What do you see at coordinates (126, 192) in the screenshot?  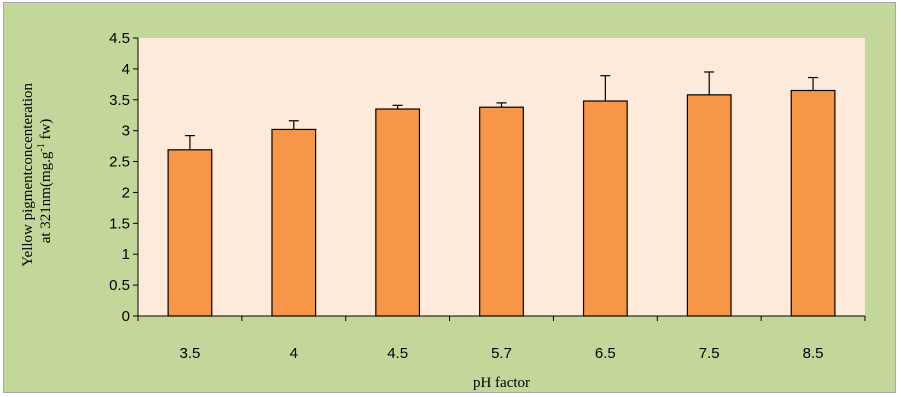 I see `y-tick-label: 2` at bounding box center [126, 192].